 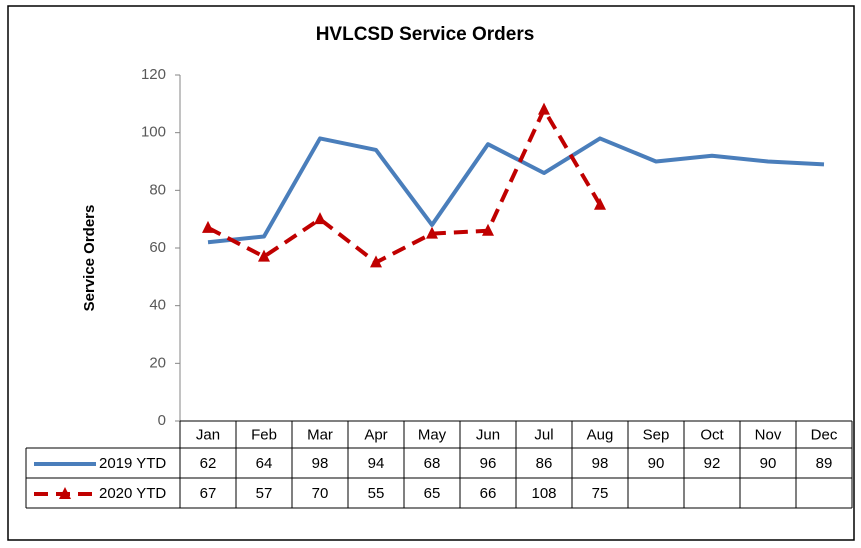 What do you see at coordinates (543, 493) in the screenshot?
I see `table-value: 108` at bounding box center [543, 493].